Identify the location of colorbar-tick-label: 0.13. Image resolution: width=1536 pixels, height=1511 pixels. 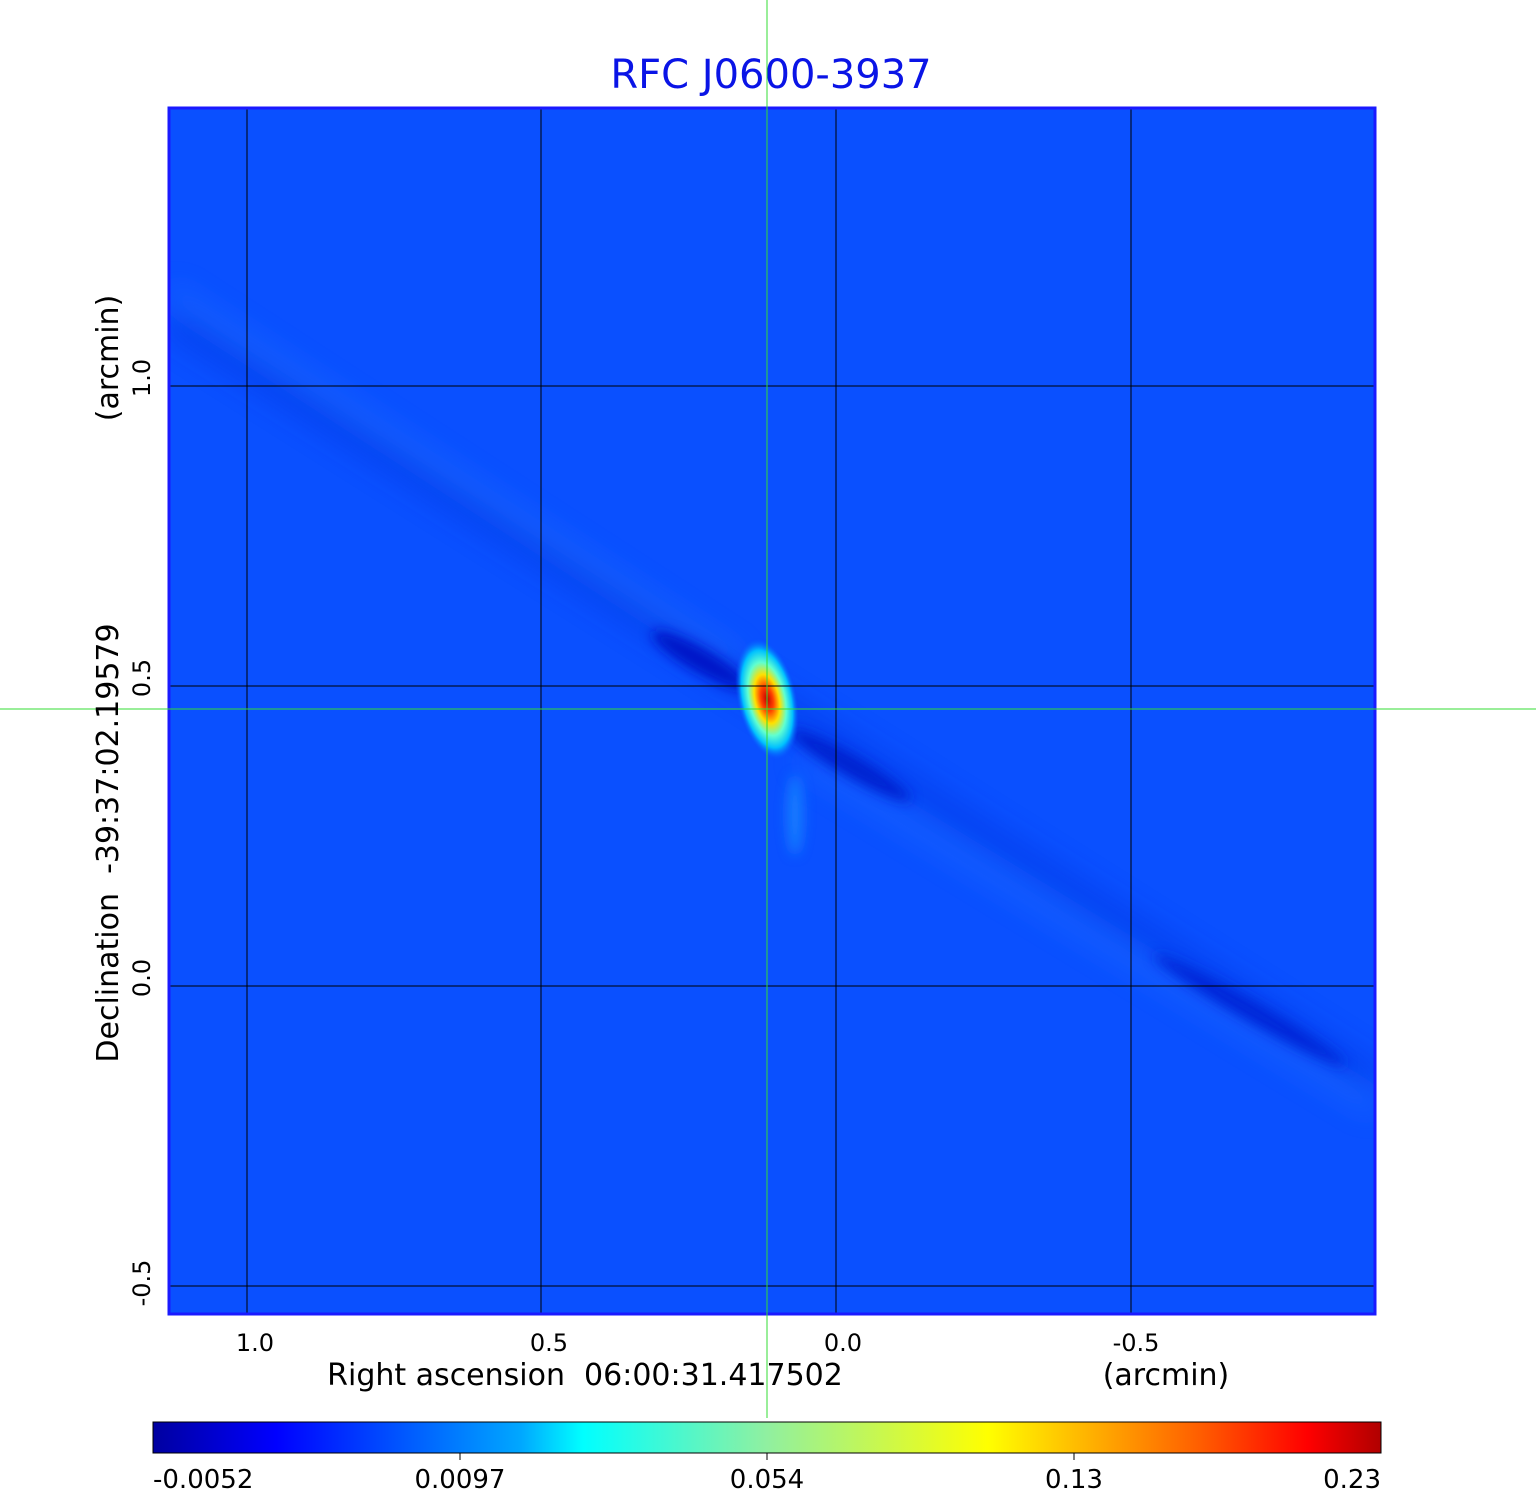
(1074, 1480).